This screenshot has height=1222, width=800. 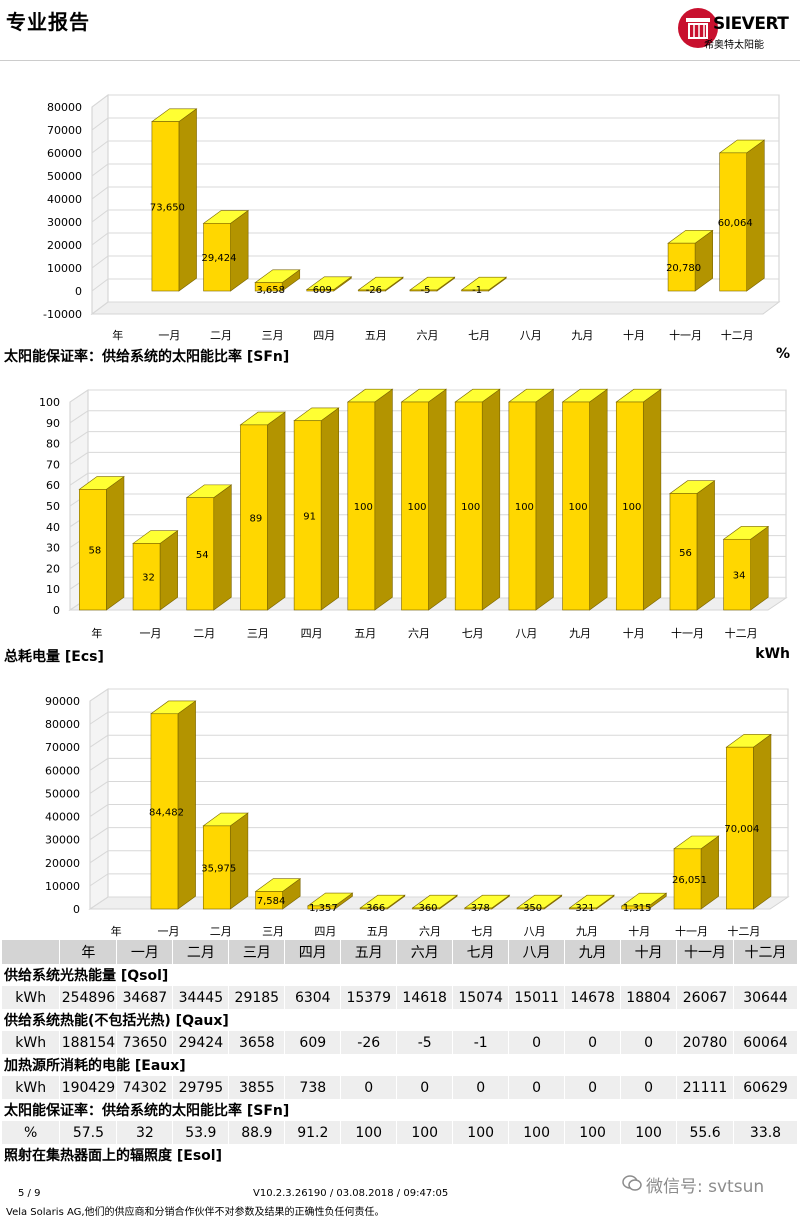 What do you see at coordinates (88, 1042) in the screenshot?
I see `value-cell: 188154` at bounding box center [88, 1042].